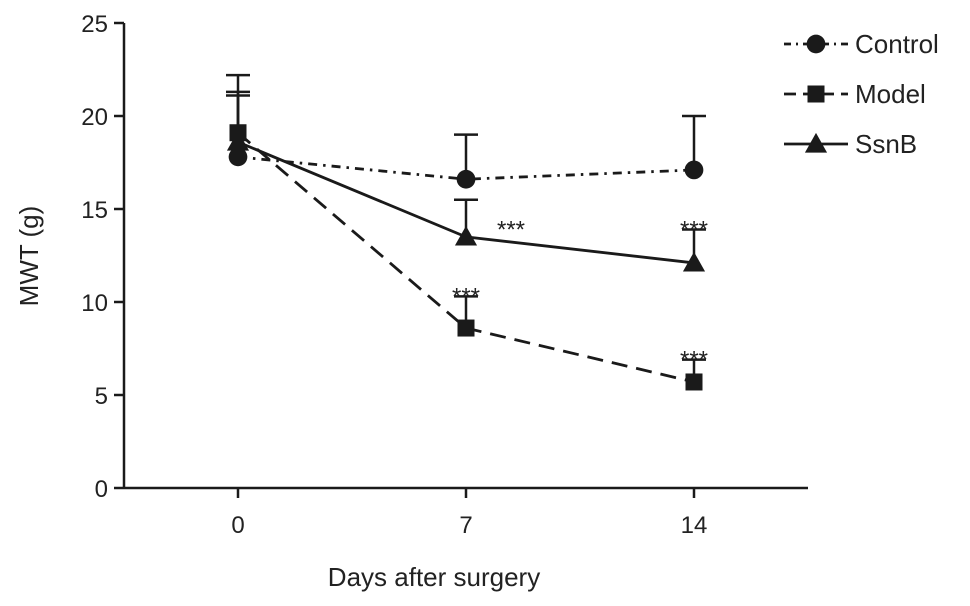  I want to click on legend: Control Model SsnB, so click(861, 94).